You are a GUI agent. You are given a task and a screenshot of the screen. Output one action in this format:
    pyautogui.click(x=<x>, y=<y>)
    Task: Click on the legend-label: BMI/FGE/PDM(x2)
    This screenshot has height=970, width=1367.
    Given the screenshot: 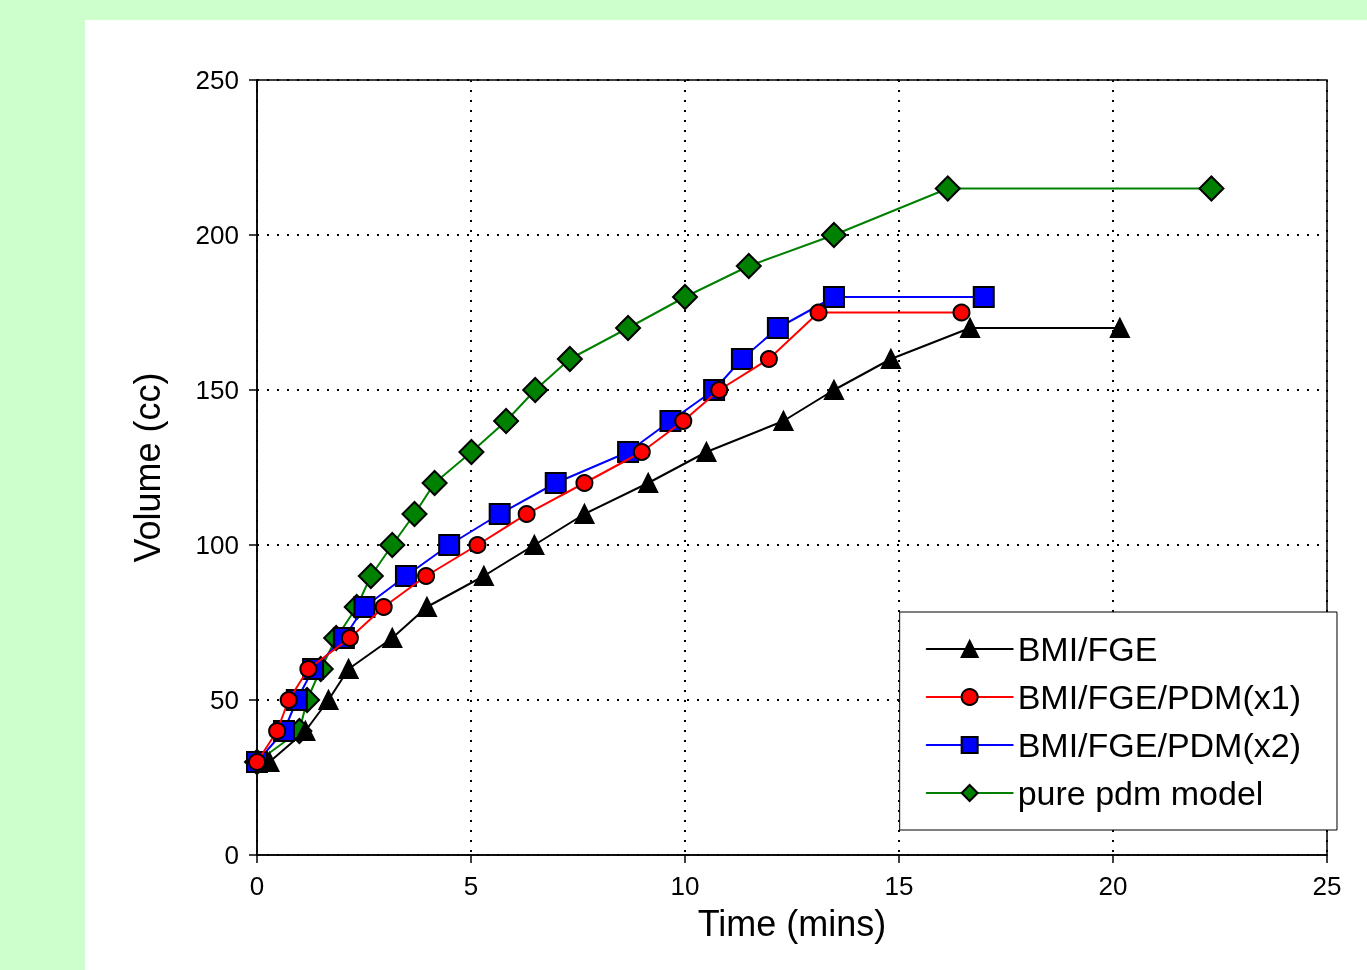 What is the action you would take?
    pyautogui.click(x=1159, y=745)
    